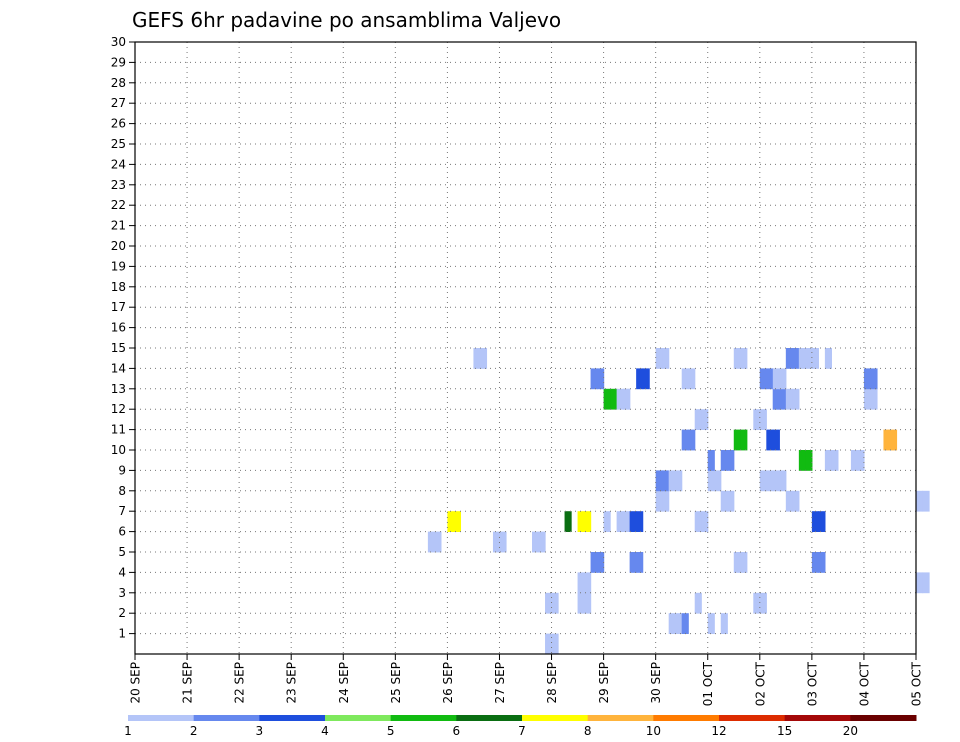  I want to click on x-tick-label: 23 SEP, so click(292, 683).